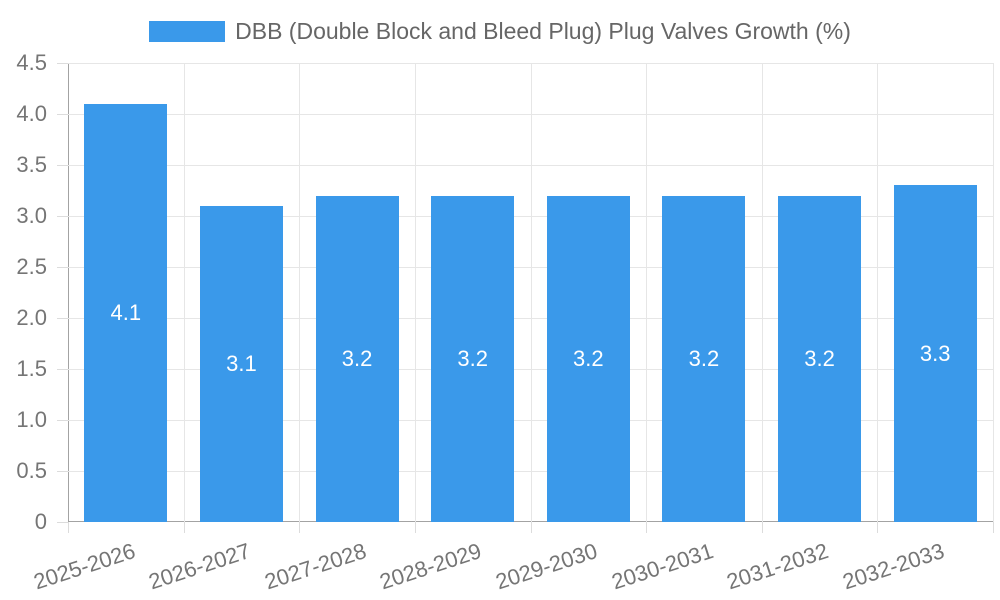 Image resolution: width=1000 pixels, height=600 pixels. Describe the element at coordinates (31, 266) in the screenshot. I see `y-tick-label: 2.5` at that location.